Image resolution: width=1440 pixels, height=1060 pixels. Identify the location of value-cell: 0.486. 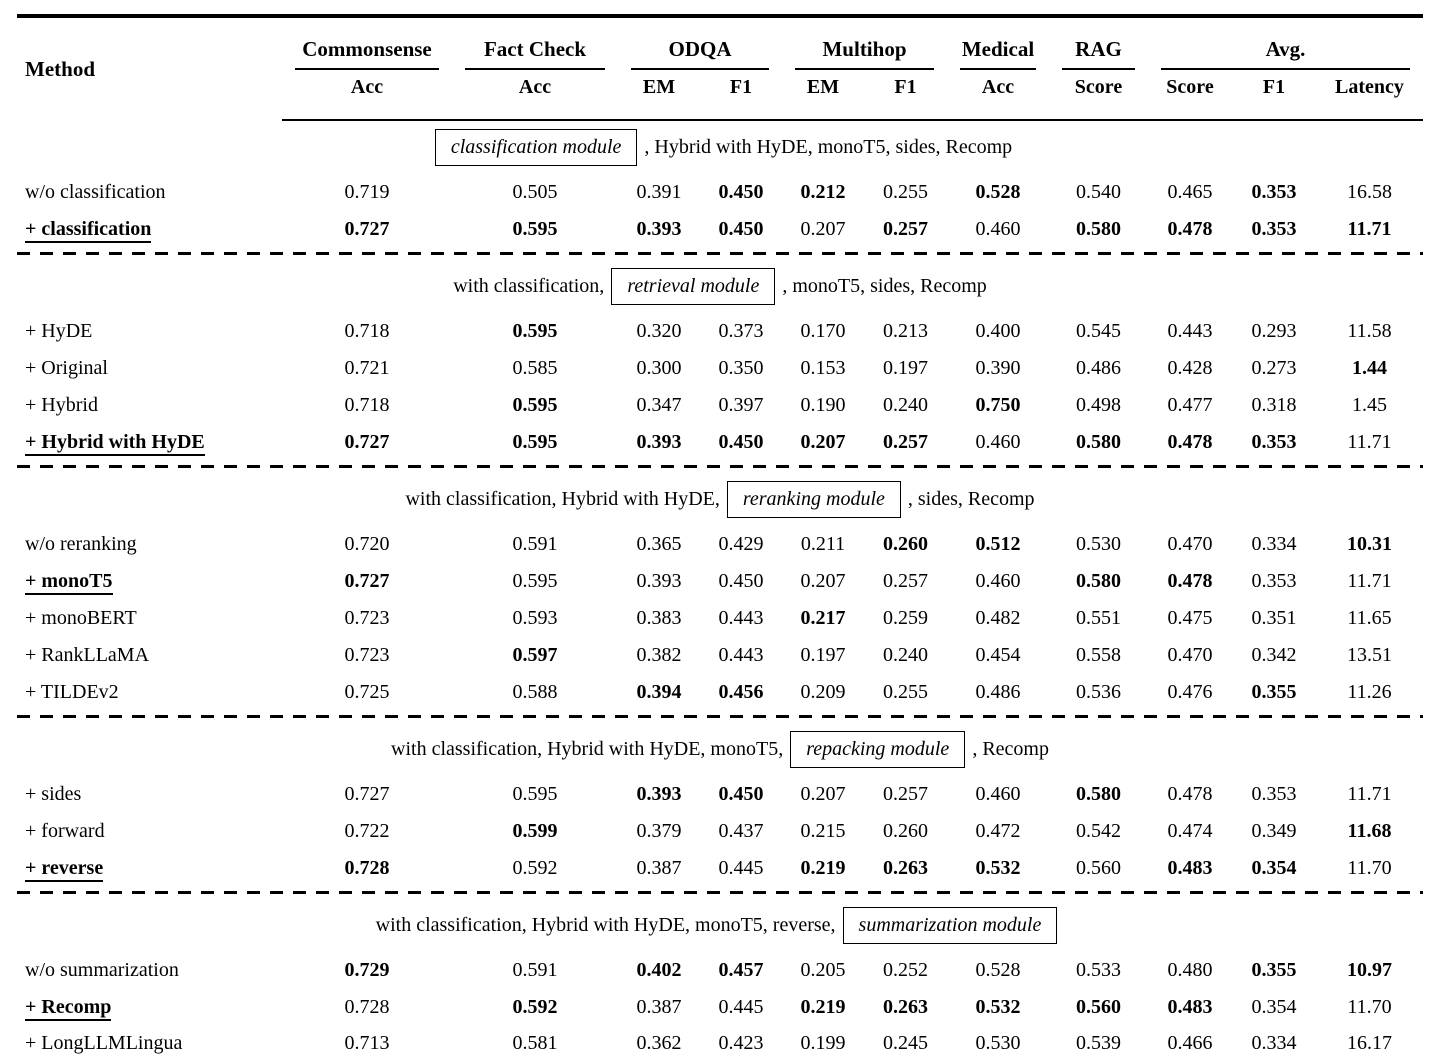
(998, 692).